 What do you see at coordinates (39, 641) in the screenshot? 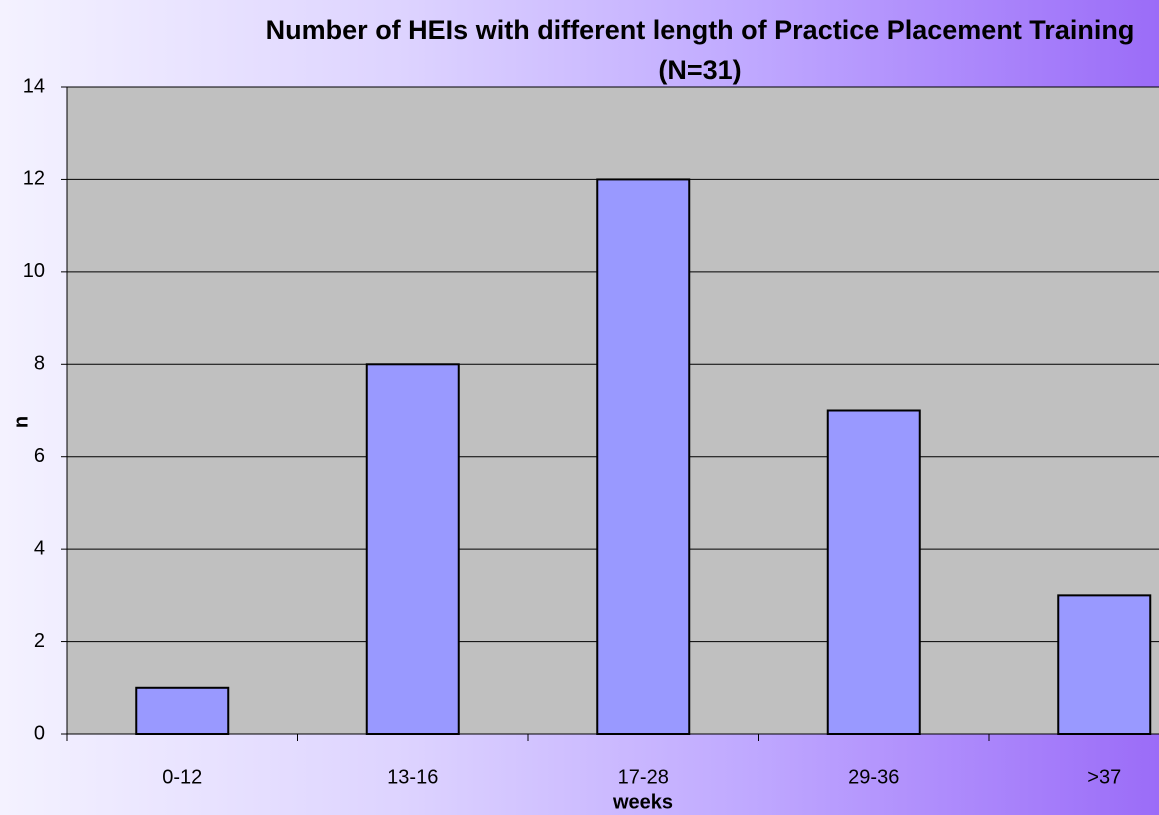
I see `y-tick-label: 2` at bounding box center [39, 641].